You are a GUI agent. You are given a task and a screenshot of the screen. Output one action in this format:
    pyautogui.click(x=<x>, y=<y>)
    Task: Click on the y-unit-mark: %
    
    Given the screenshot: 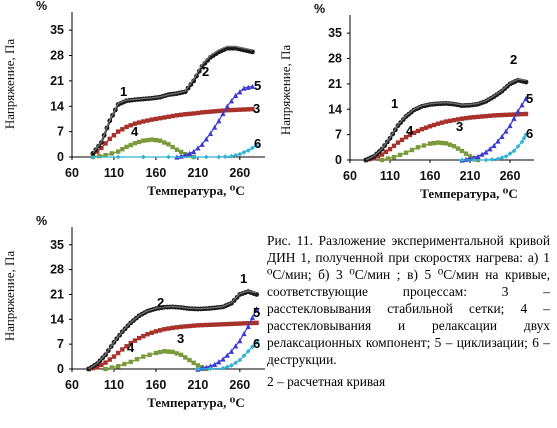 What is the action you would take?
    pyautogui.click(x=319, y=9)
    